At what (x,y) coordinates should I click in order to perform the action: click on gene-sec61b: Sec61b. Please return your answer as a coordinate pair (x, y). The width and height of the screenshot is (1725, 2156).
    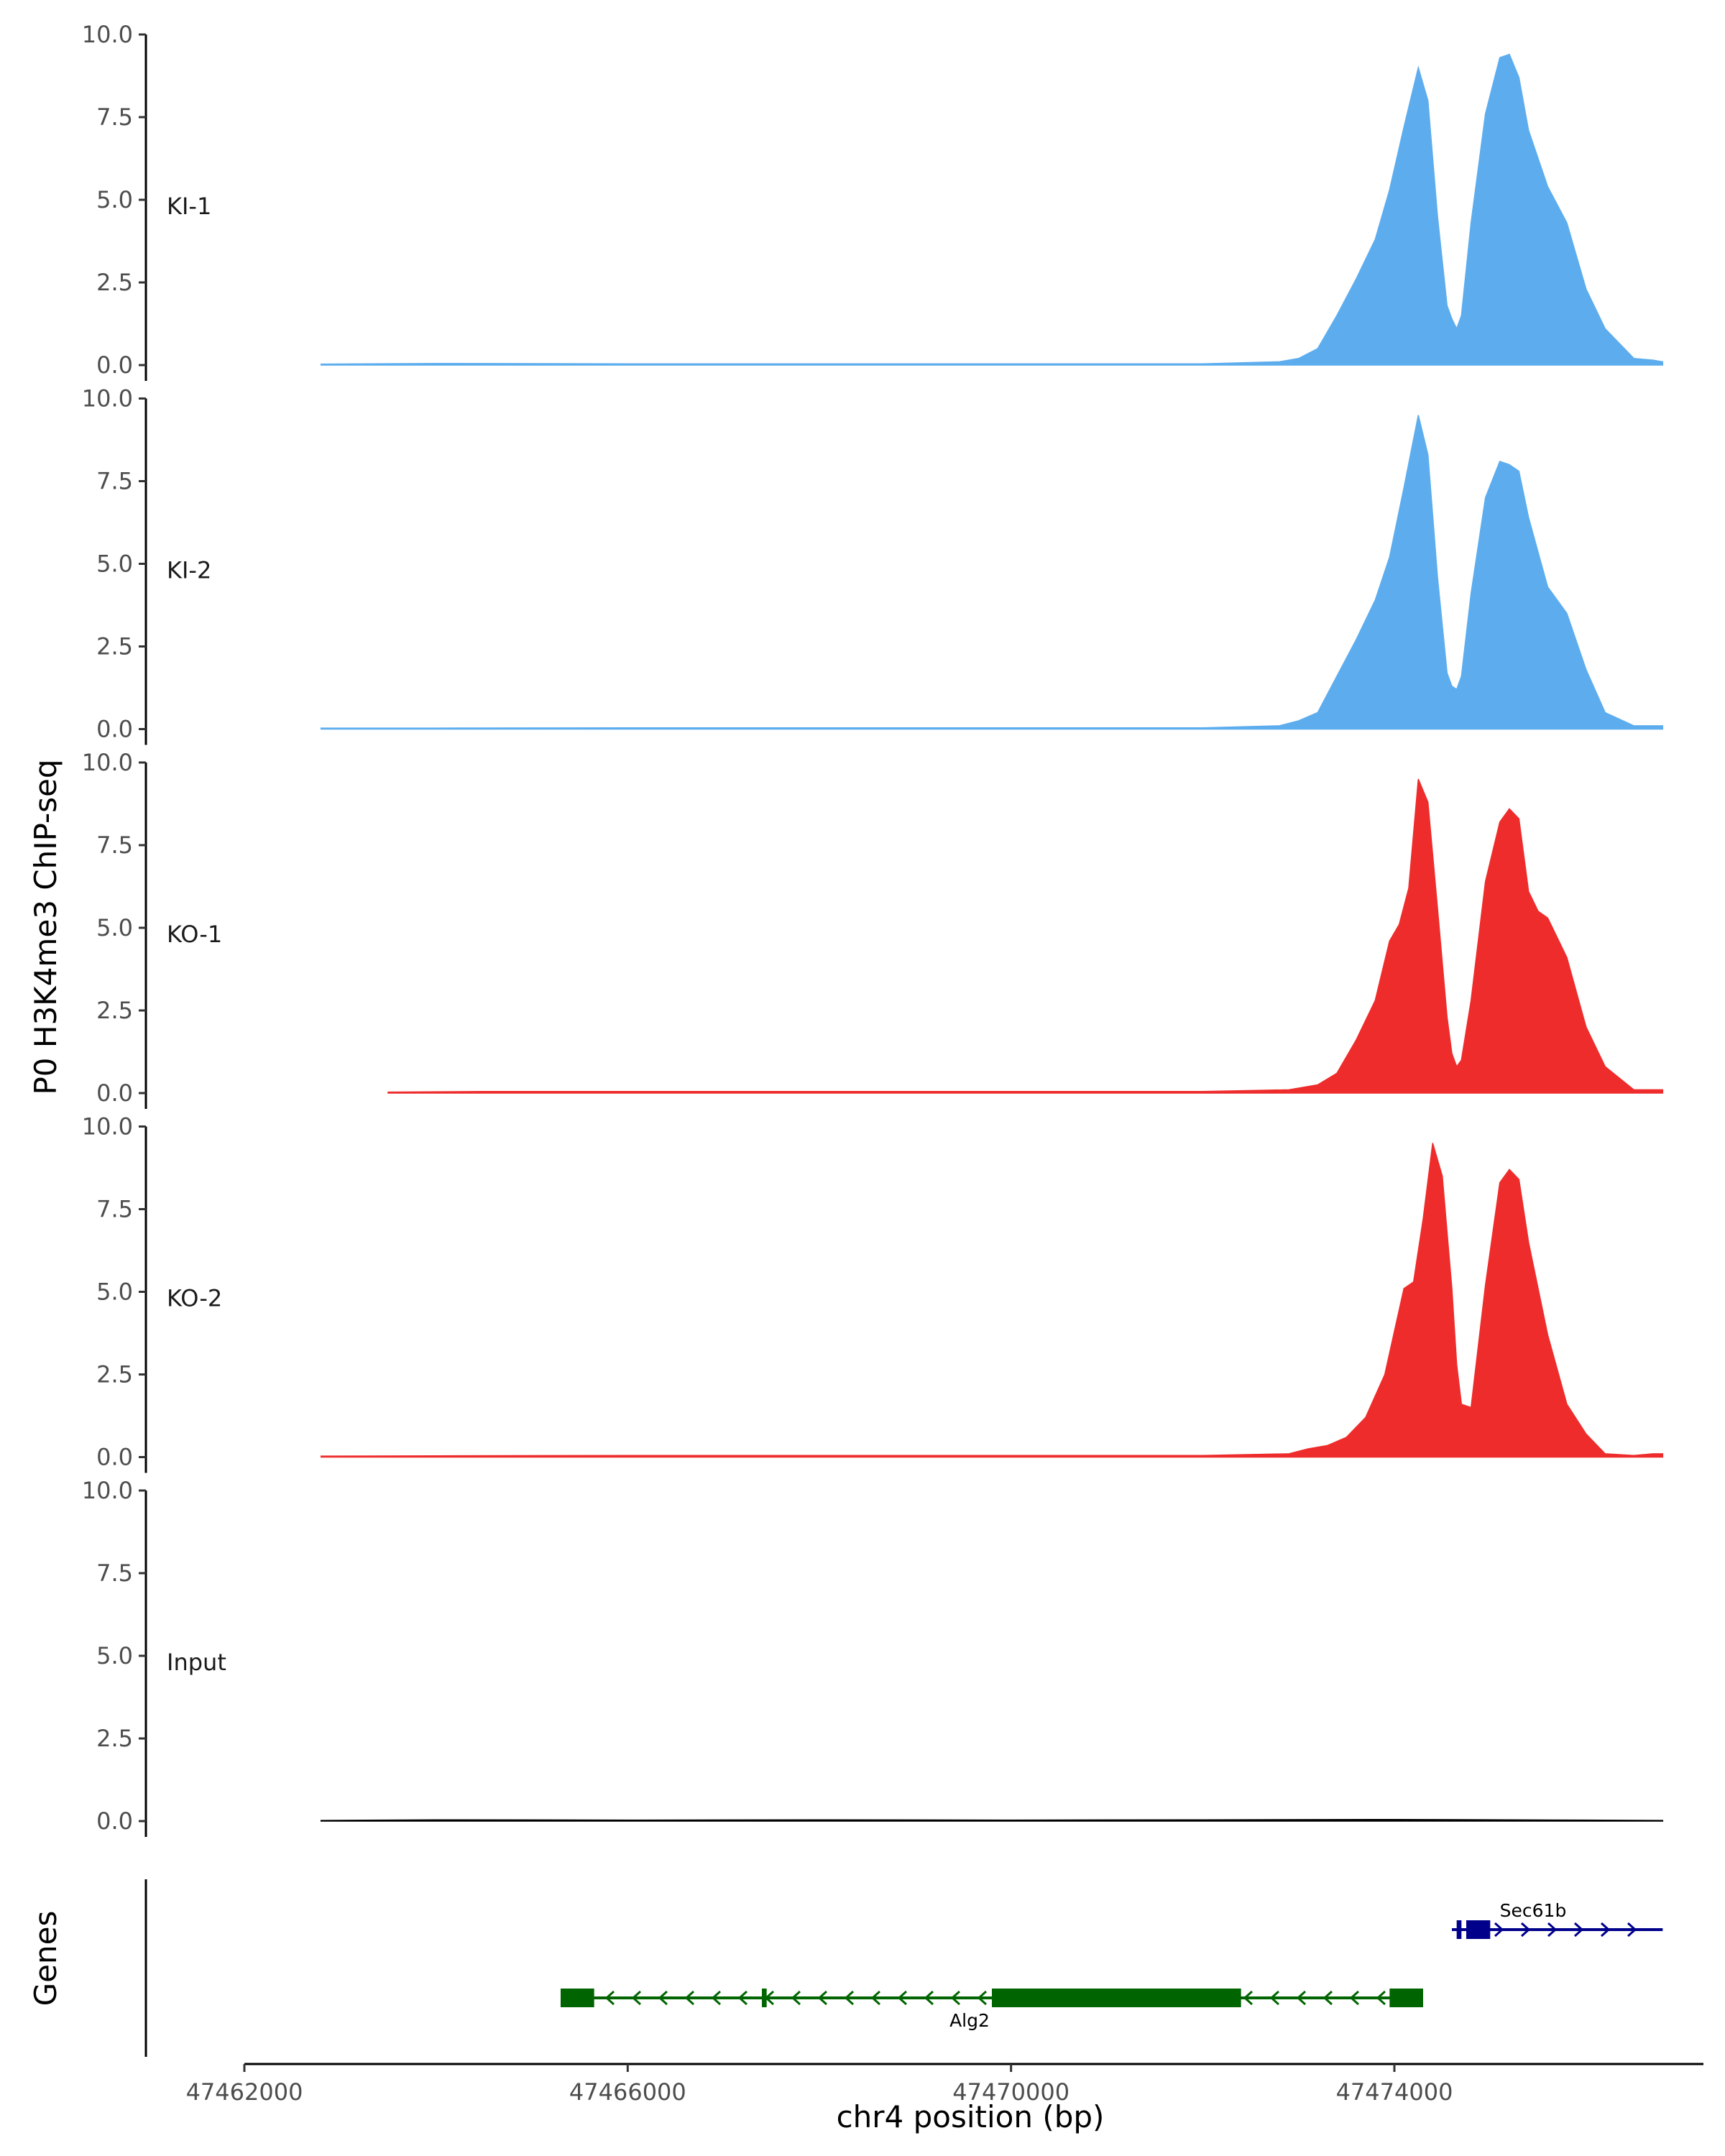
    Looking at the image, I should click on (1557, 1919).